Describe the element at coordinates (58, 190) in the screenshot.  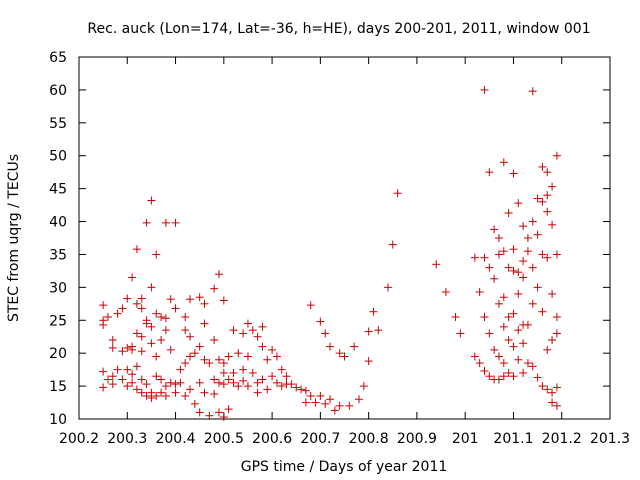
I see `y-tick-label: 45` at that location.